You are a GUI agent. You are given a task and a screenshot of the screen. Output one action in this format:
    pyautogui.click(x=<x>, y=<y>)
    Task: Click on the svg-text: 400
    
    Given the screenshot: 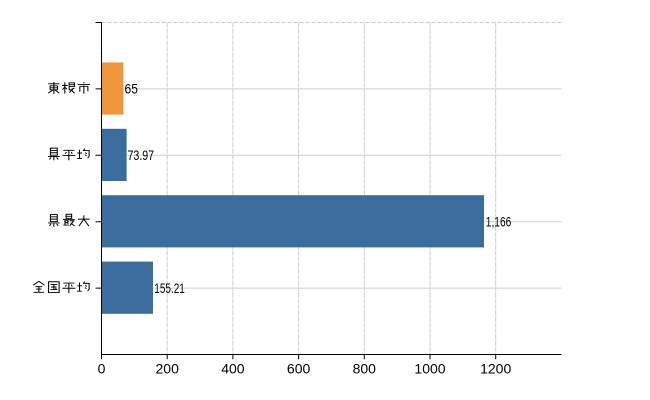 What is the action you would take?
    pyautogui.click(x=233, y=369)
    